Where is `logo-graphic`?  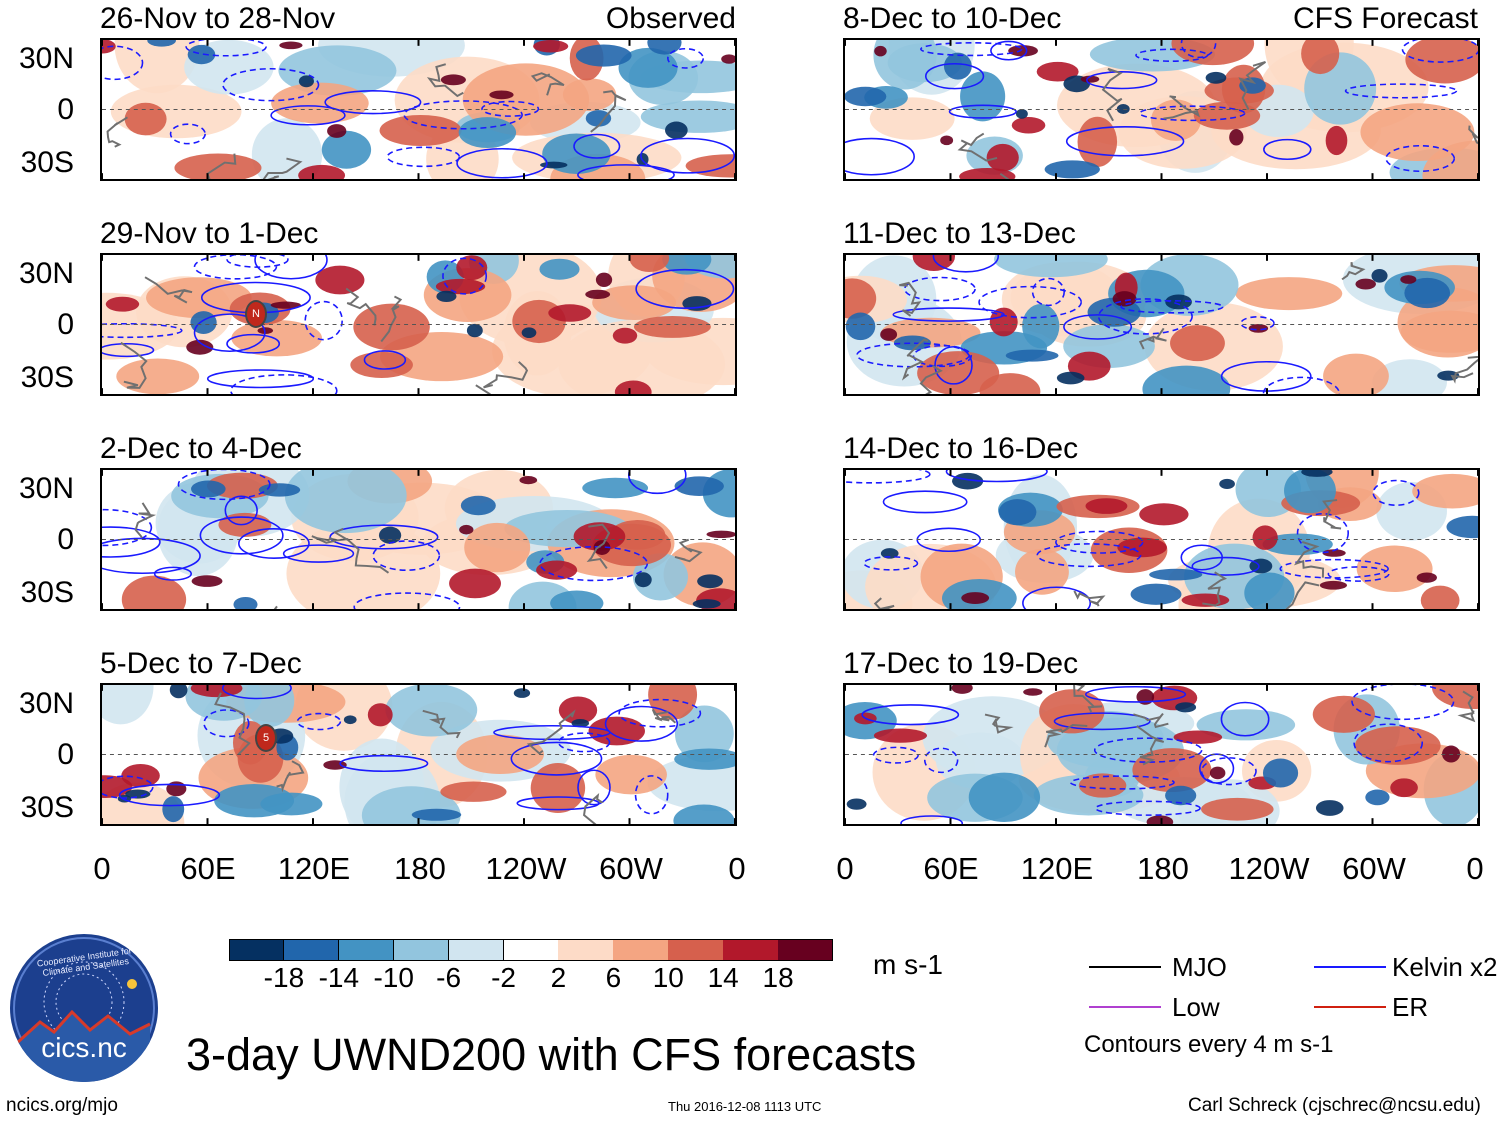
logo-graphic is located at coordinates (84, 1009).